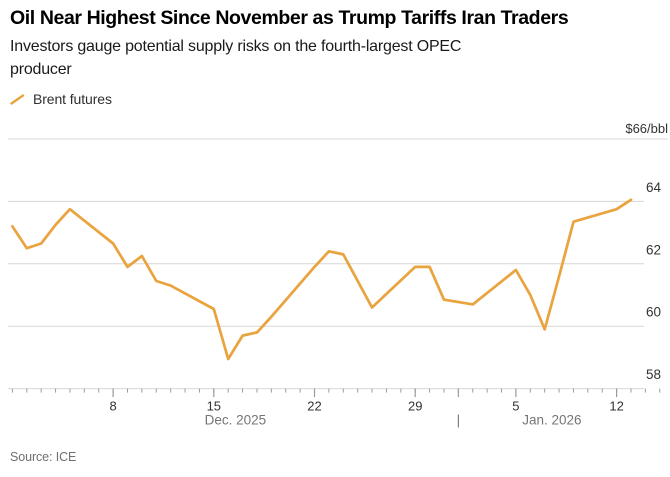 Image resolution: width=670 pixels, height=477 pixels. What do you see at coordinates (336, 393) in the screenshot?
I see `x-axis-ticks` at bounding box center [336, 393].